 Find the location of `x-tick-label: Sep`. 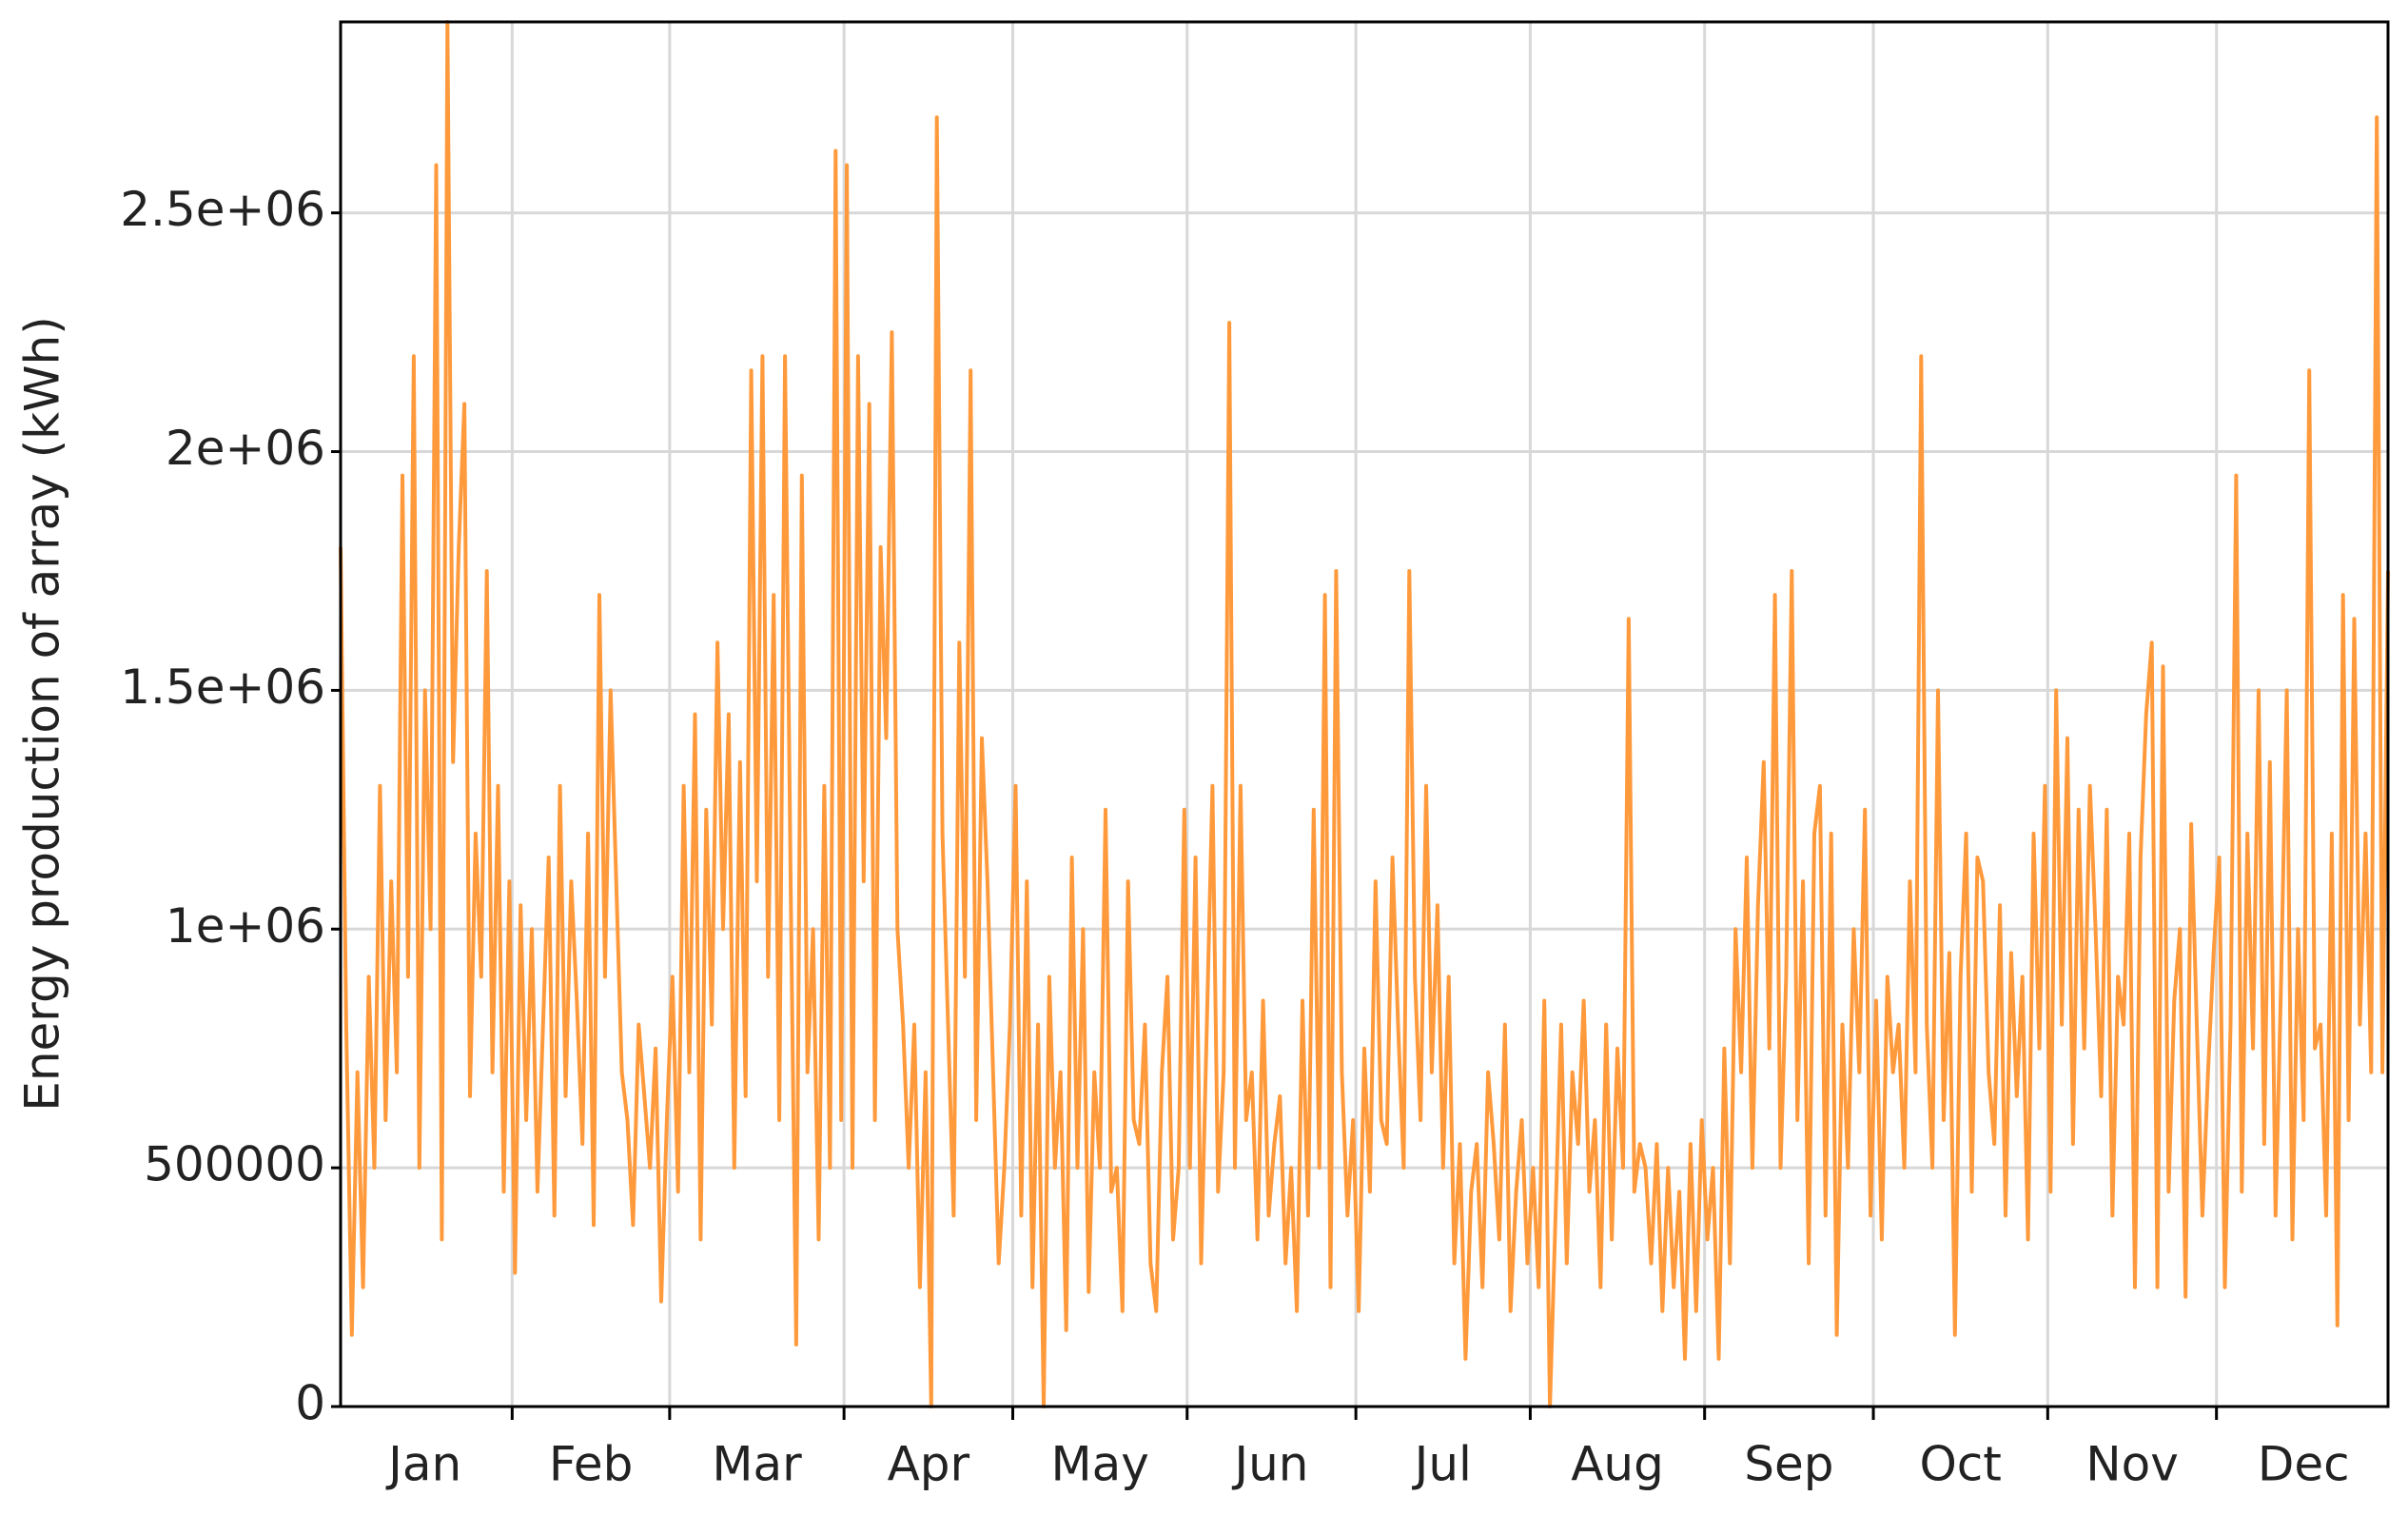

x-tick-label: Sep is located at coordinates (1788, 1465).